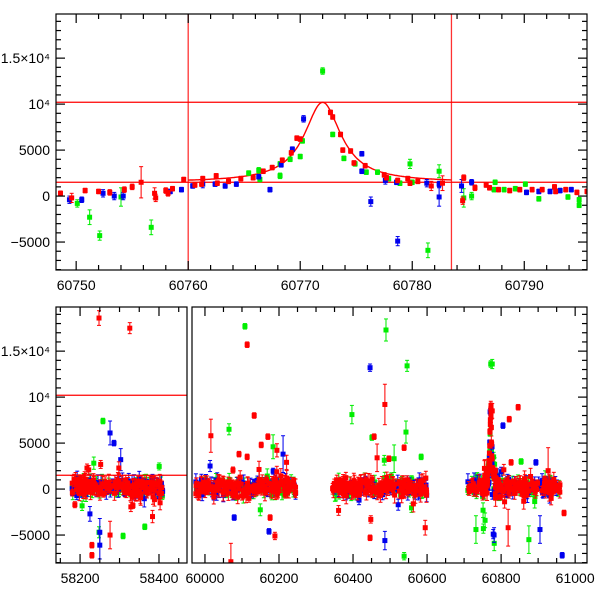 This screenshot has width=600, height=600. I want to click on y-tick-label: 5000, so click(34, 150).